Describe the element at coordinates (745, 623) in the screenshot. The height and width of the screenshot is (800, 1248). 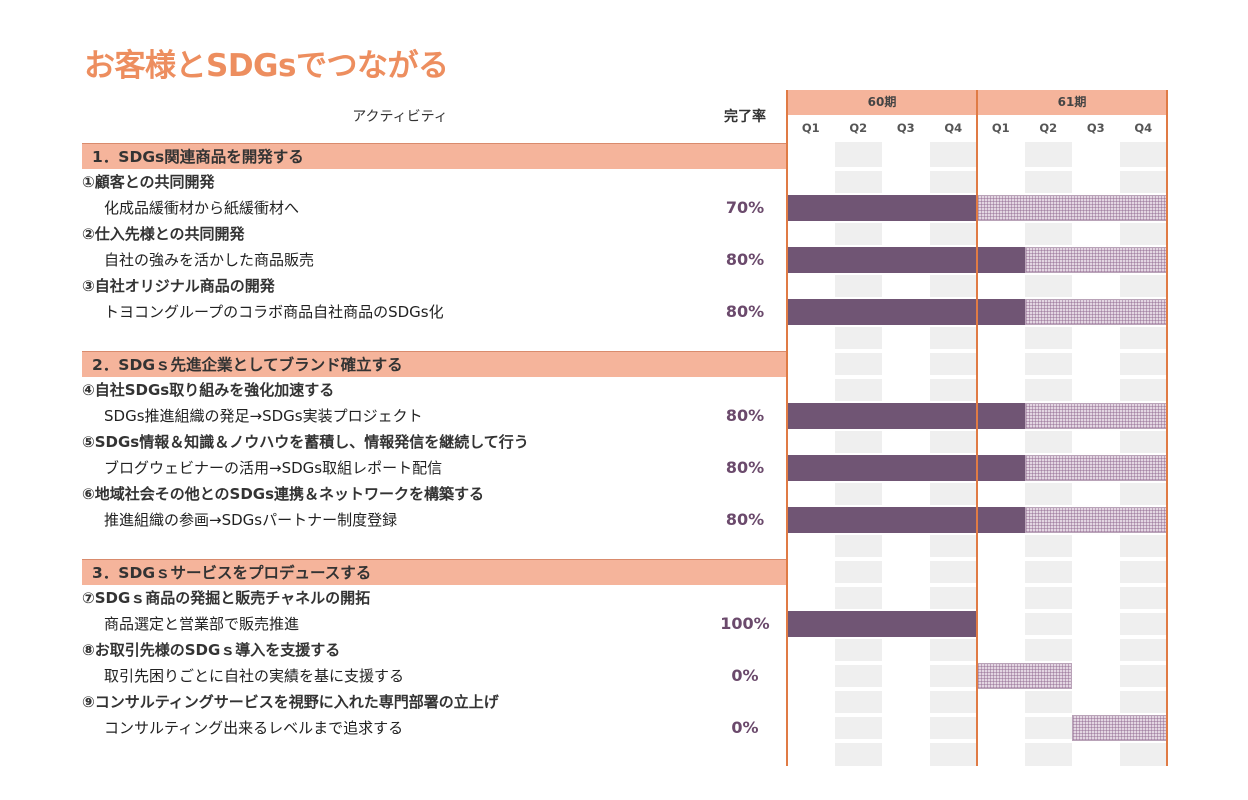
I see `item-rate: 100%` at that location.